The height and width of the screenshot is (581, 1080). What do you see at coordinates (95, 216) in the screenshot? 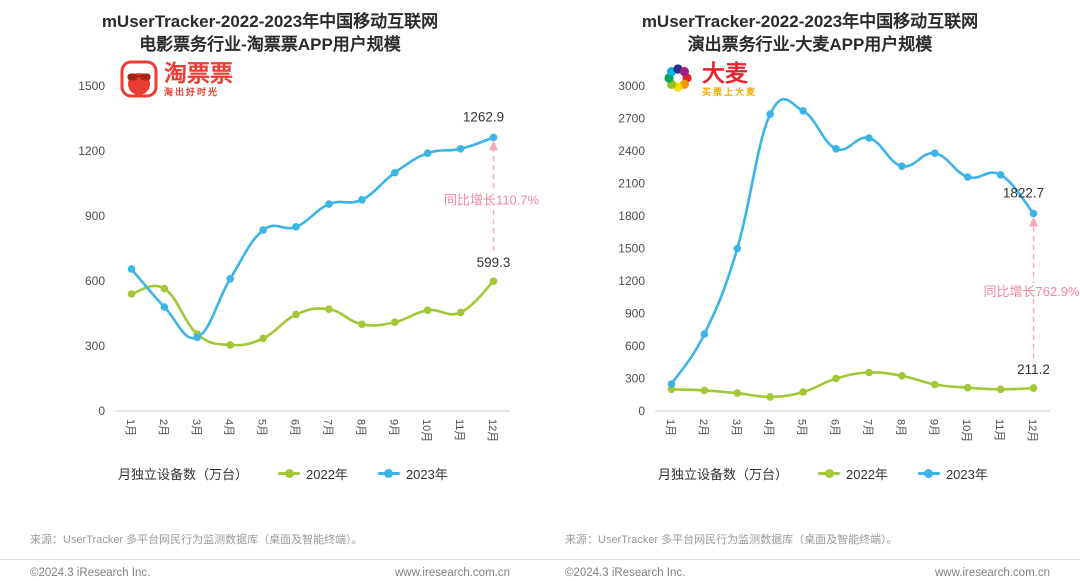
I see `y-axis-tick-label: 900` at bounding box center [95, 216].